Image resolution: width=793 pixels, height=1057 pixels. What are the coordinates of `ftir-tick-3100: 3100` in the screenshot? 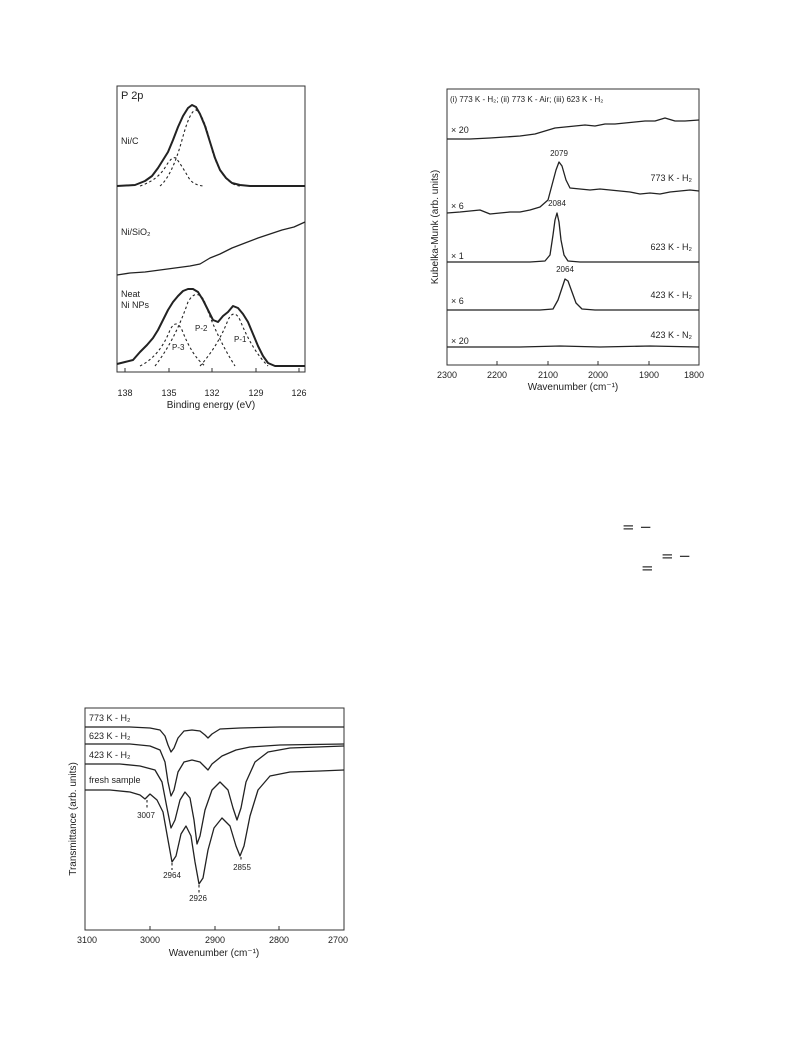 It's located at (87, 940).